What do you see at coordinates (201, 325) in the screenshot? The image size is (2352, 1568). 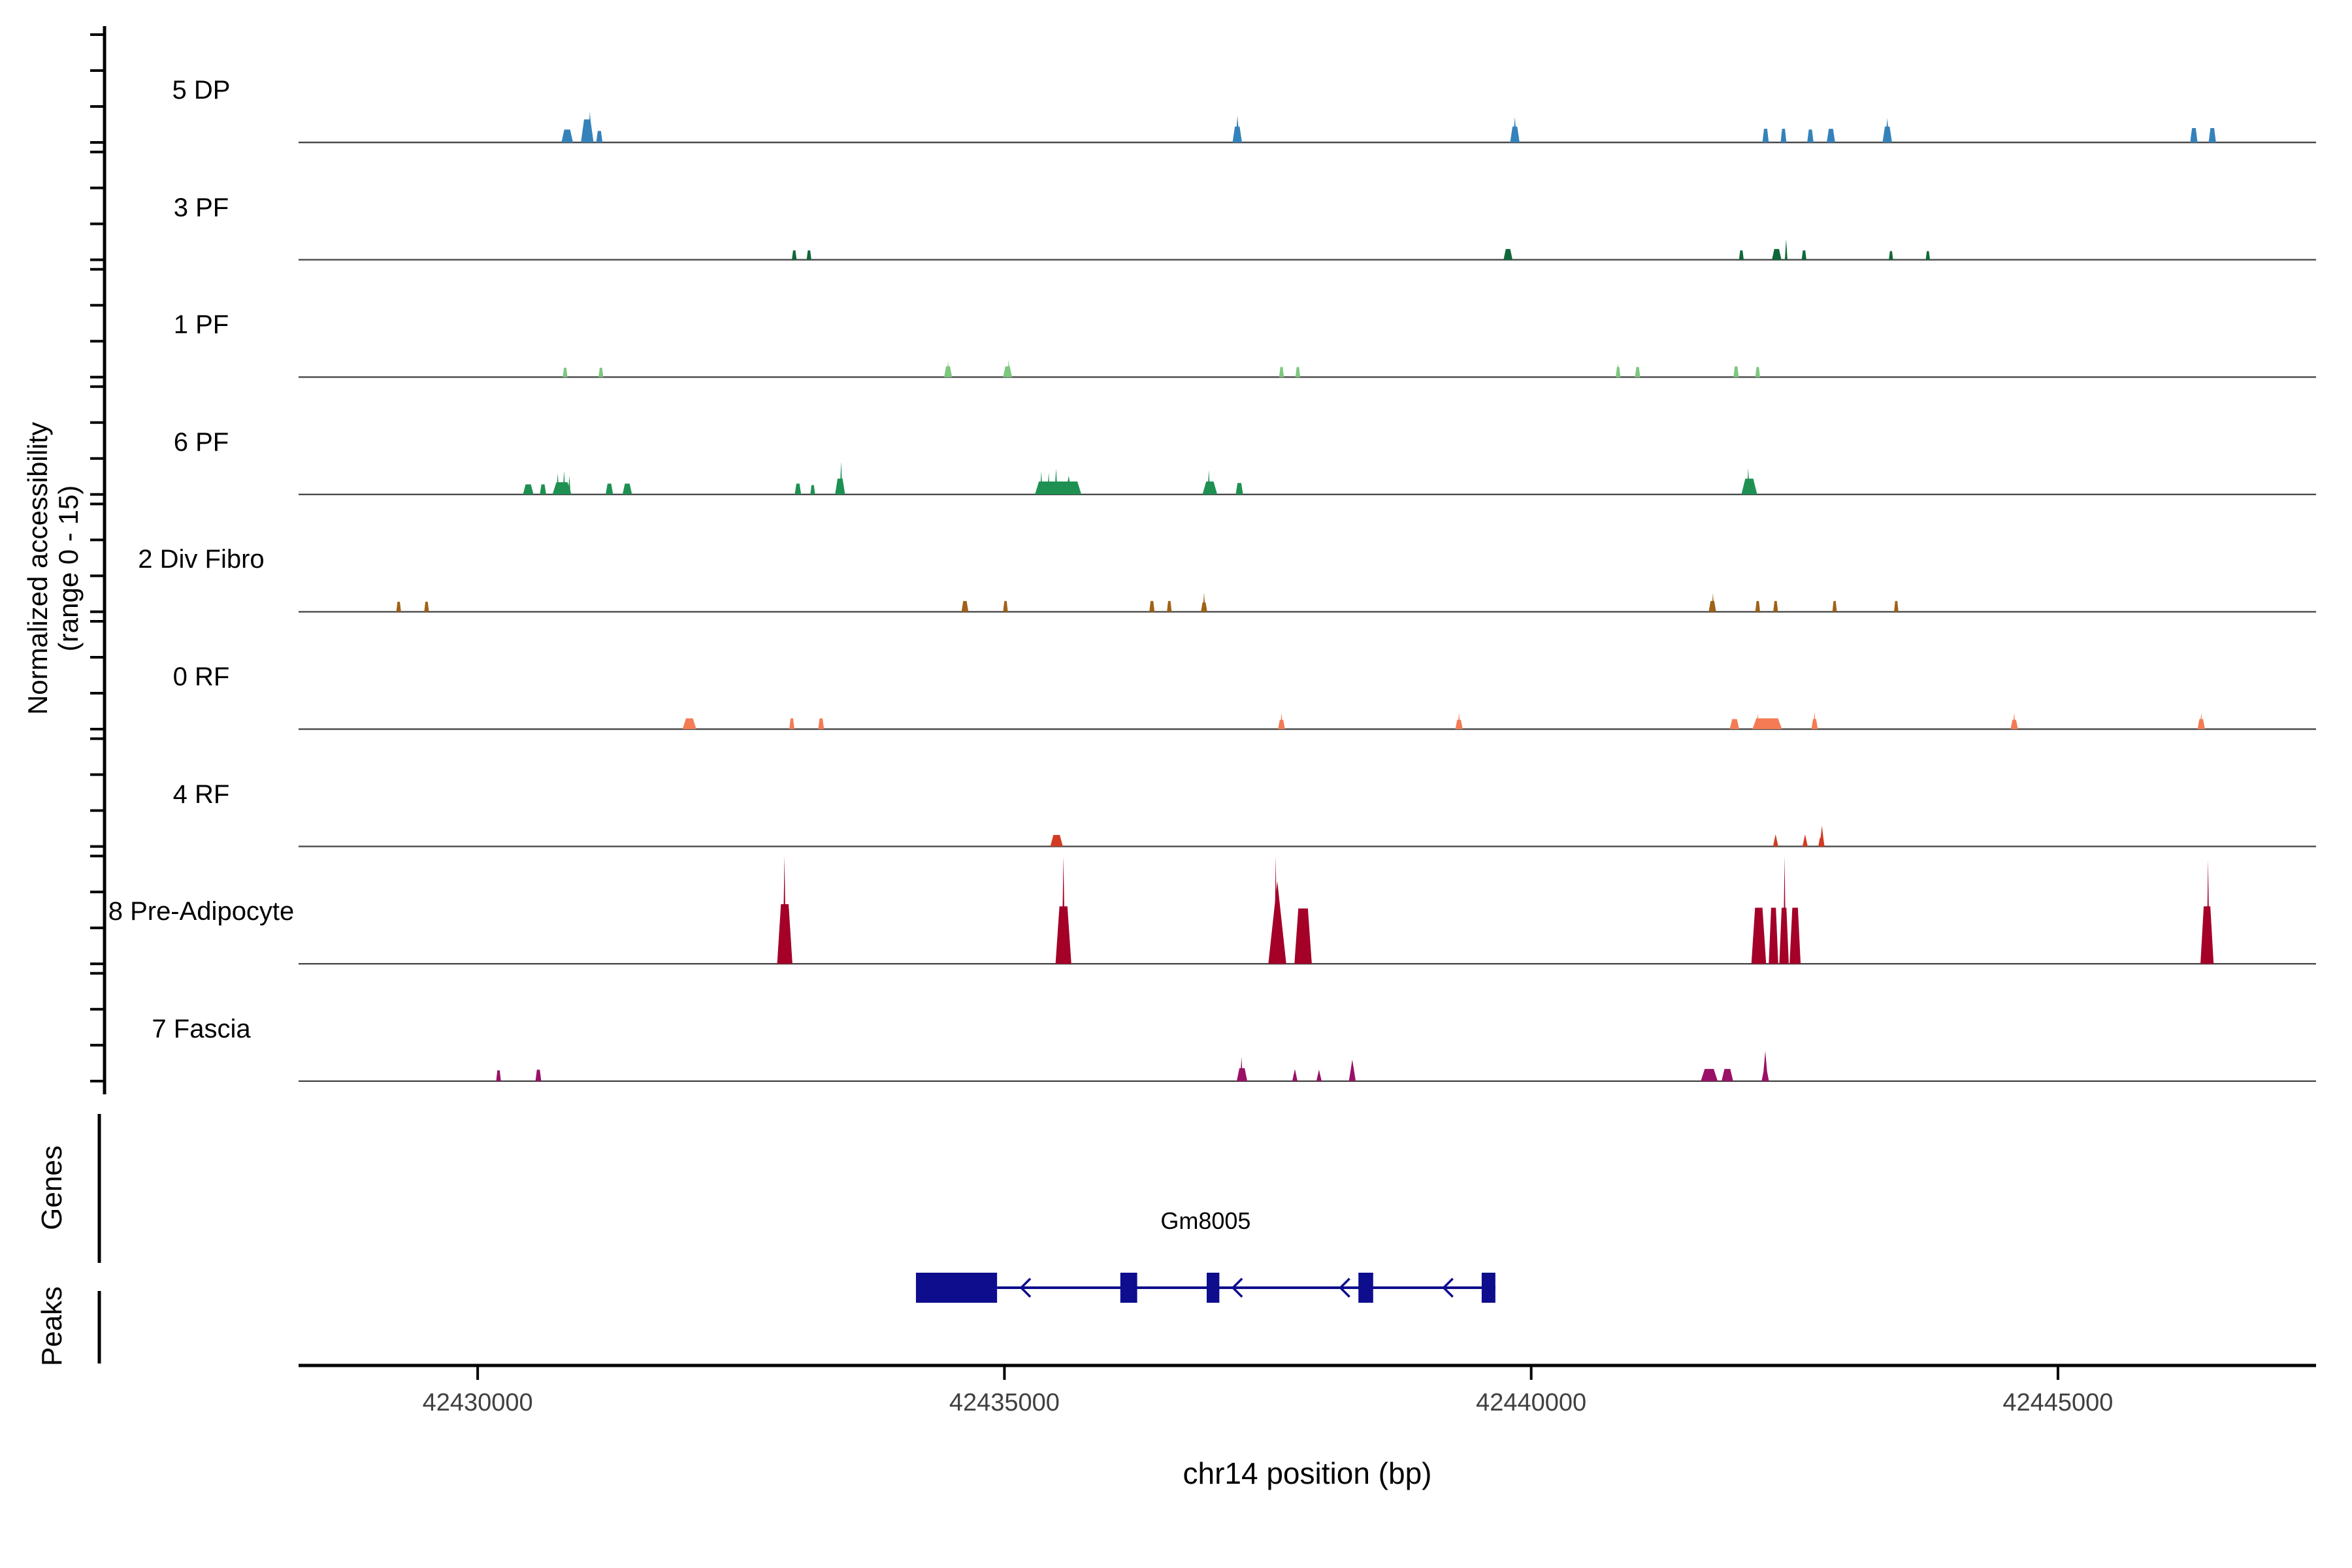 I see `track-label-1-pf: 1 PF` at bounding box center [201, 325].